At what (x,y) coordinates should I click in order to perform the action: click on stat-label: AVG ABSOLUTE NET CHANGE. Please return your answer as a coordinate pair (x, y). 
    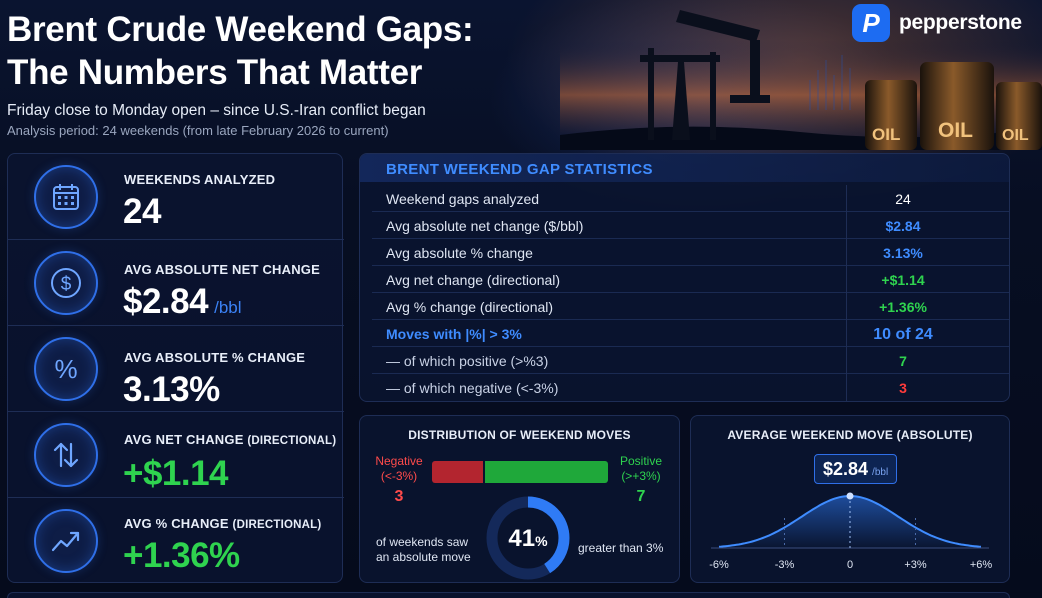
    Looking at the image, I should click on (222, 269).